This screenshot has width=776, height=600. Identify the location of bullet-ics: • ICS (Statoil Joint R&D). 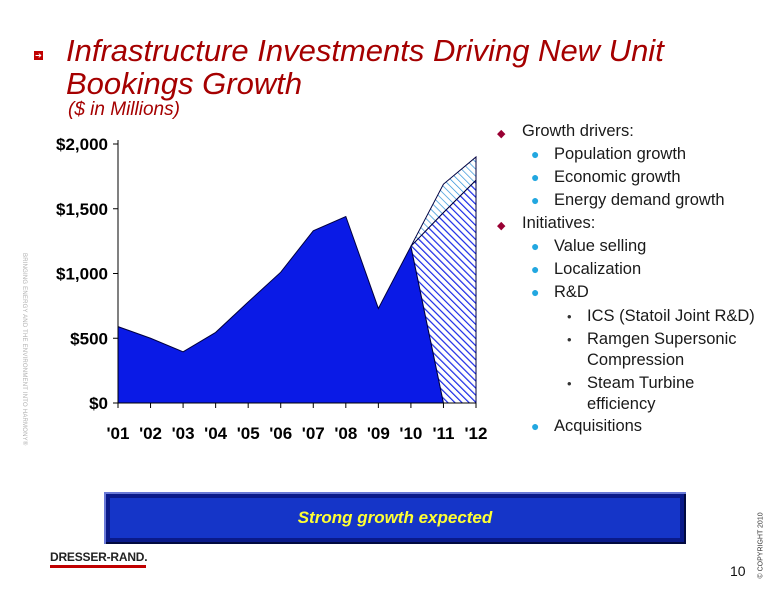
(661, 316).